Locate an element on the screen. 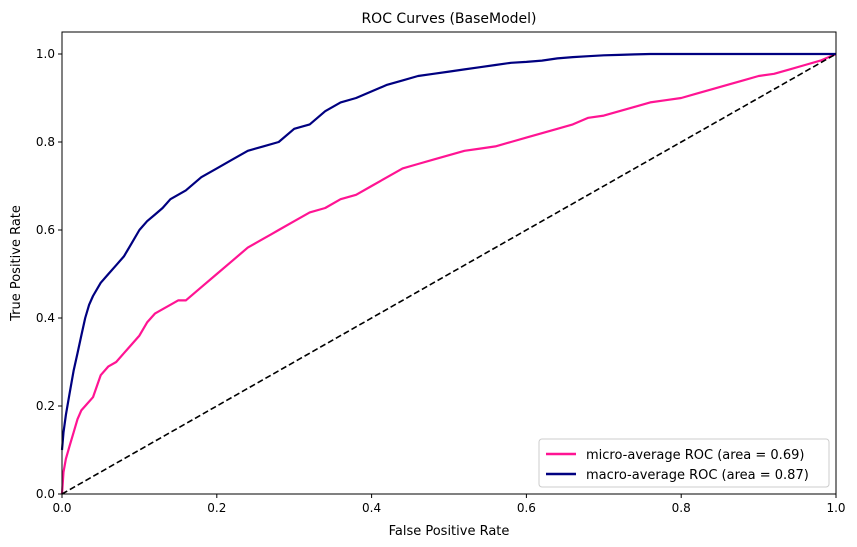 The height and width of the screenshot is (547, 857). x-tick-label: 0.8 is located at coordinates (681, 508).